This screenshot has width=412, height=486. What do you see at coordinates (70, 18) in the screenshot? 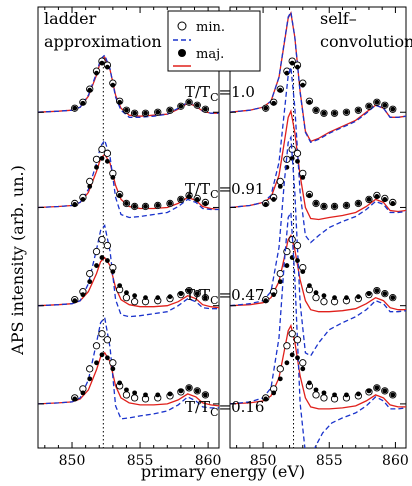
I see `panel-title-line: ladder` at bounding box center [70, 18].